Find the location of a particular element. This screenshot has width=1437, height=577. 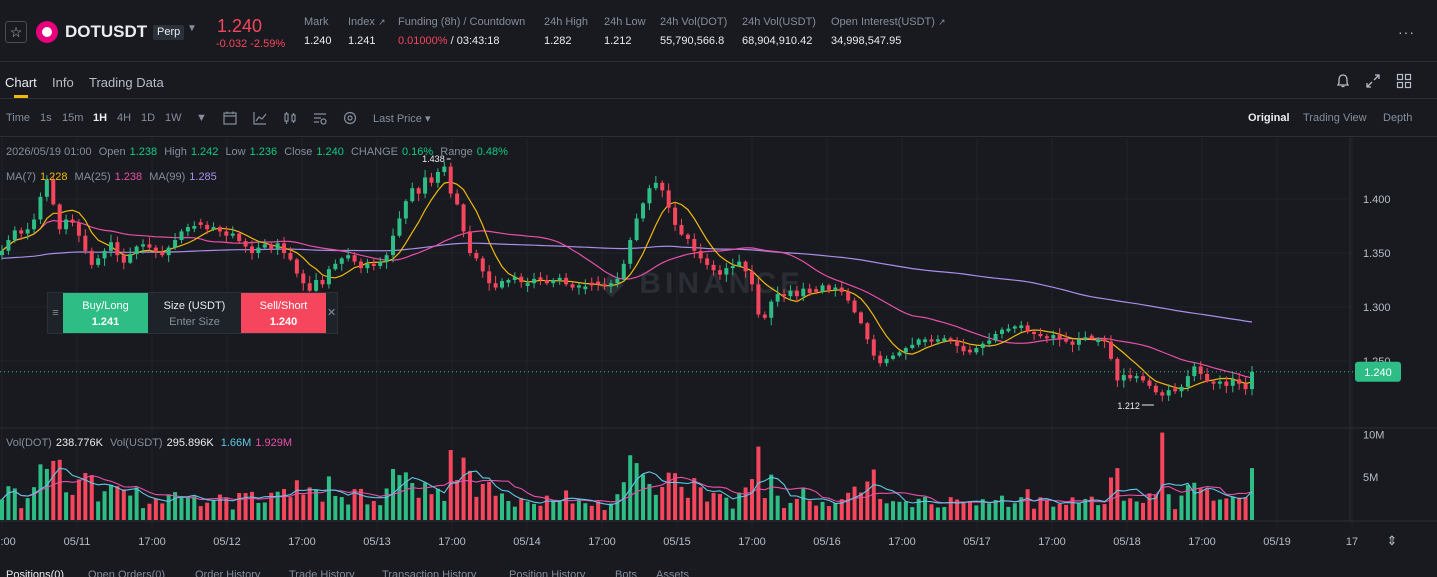

chevron-down-icon: ▼ is located at coordinates (192, 28).